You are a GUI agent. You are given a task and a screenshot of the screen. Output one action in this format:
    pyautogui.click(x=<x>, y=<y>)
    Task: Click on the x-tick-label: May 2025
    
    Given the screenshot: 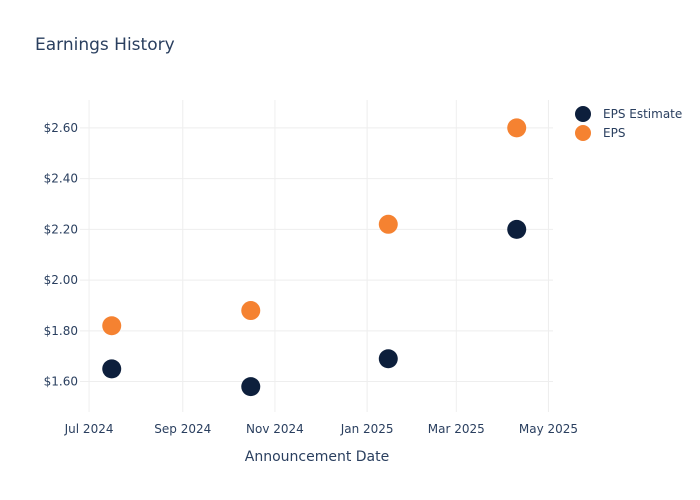 What is the action you would take?
    pyautogui.click(x=548, y=429)
    